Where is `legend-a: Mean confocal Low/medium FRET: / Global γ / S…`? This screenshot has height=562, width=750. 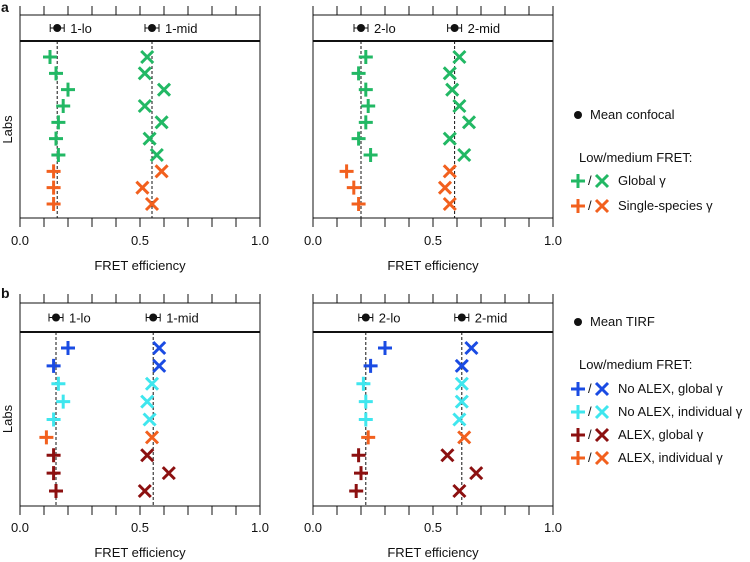
legend-a: Mean confocal Low/medium FRET: / Global γ / S… is located at coordinates (642, 160).